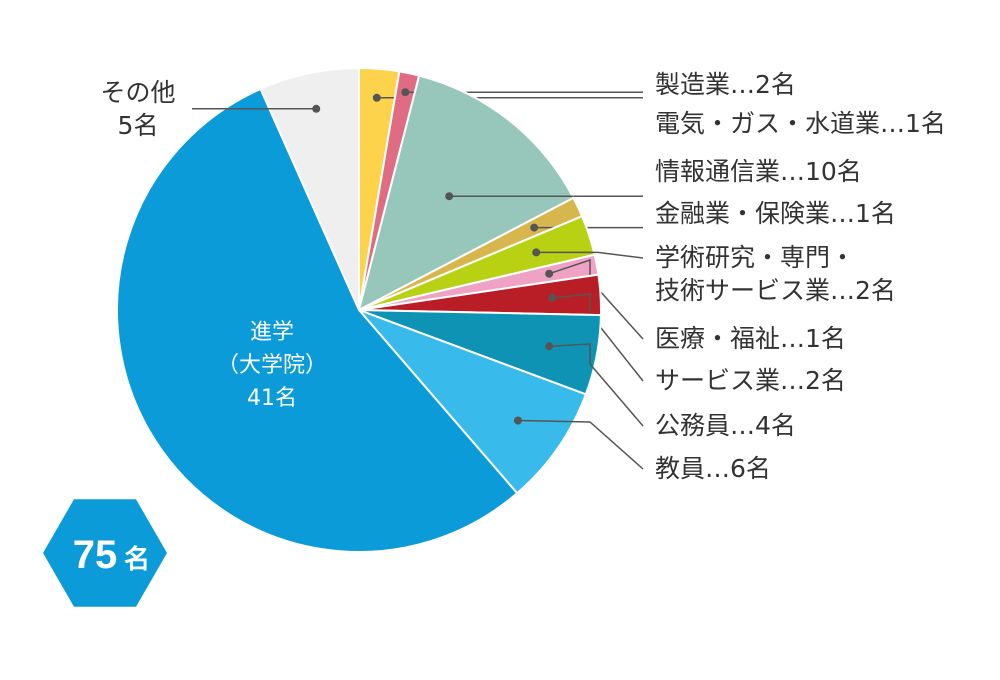  I want to click on slice-label-other: 5名, so click(138, 125).